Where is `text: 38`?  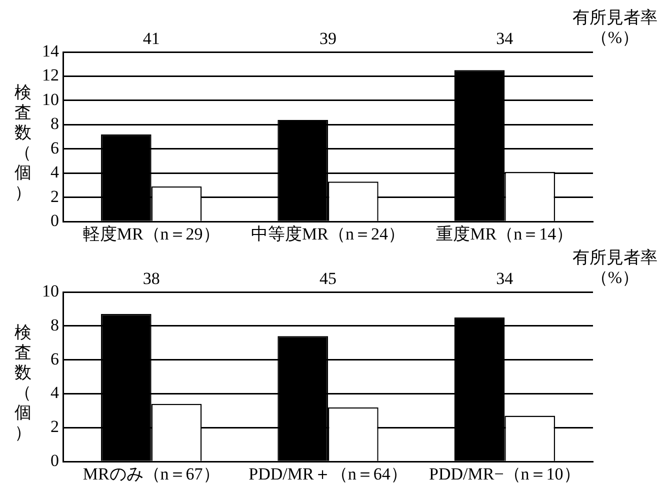
text: 38 is located at coordinates (151, 278).